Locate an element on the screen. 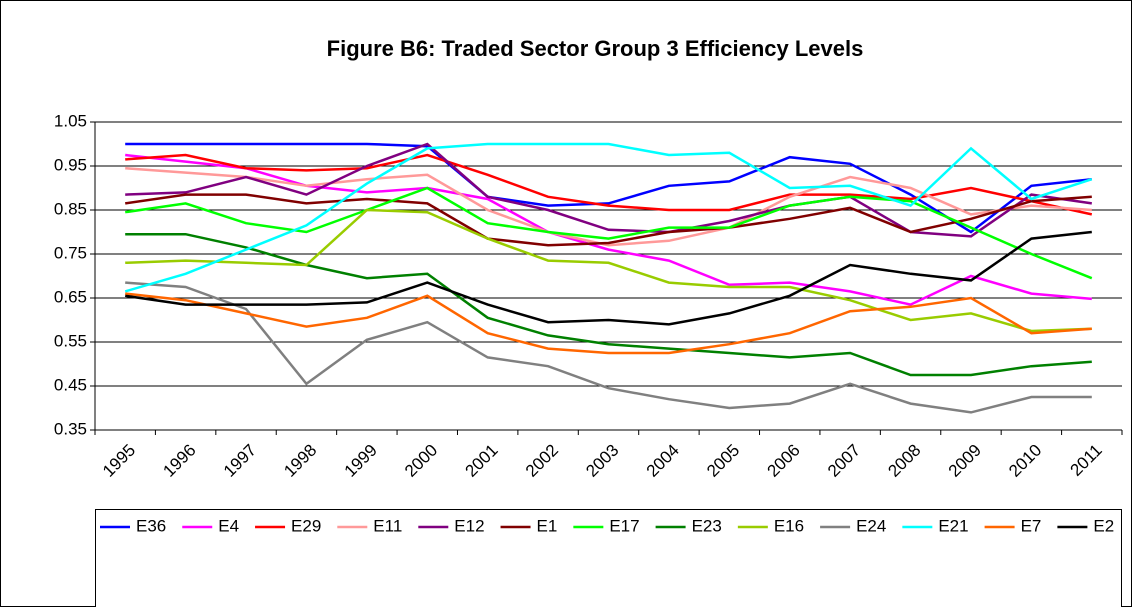  y-tick-label: 0.95 is located at coordinates (70, 164).